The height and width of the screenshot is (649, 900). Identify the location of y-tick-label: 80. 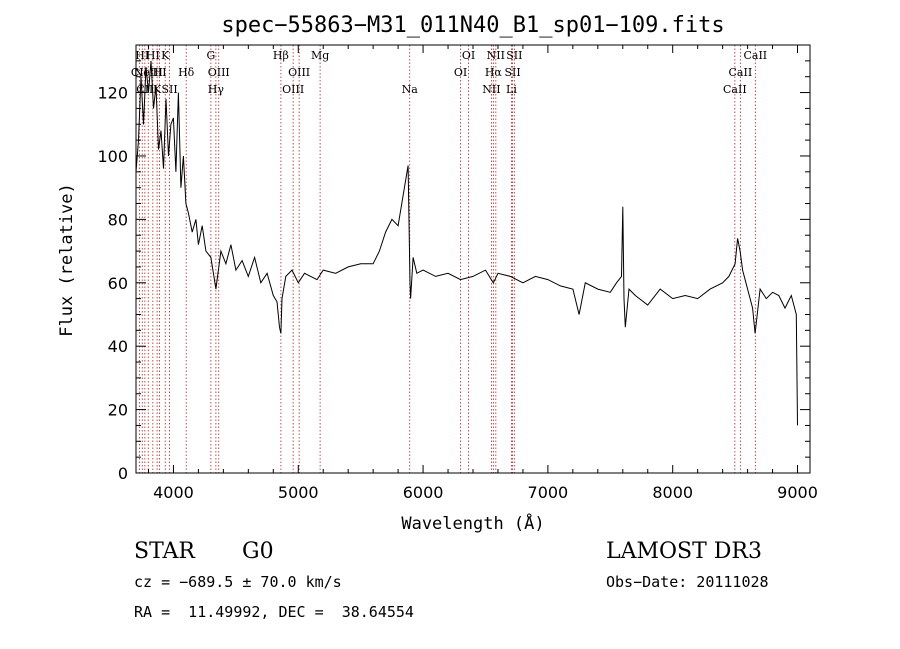
(118, 219).